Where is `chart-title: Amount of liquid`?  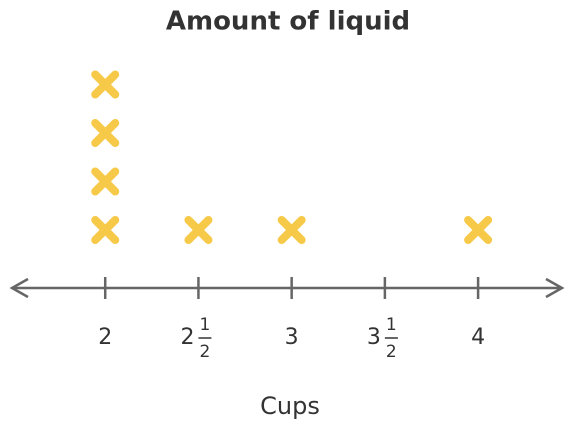 chart-title: Amount of liquid is located at coordinates (288, 22).